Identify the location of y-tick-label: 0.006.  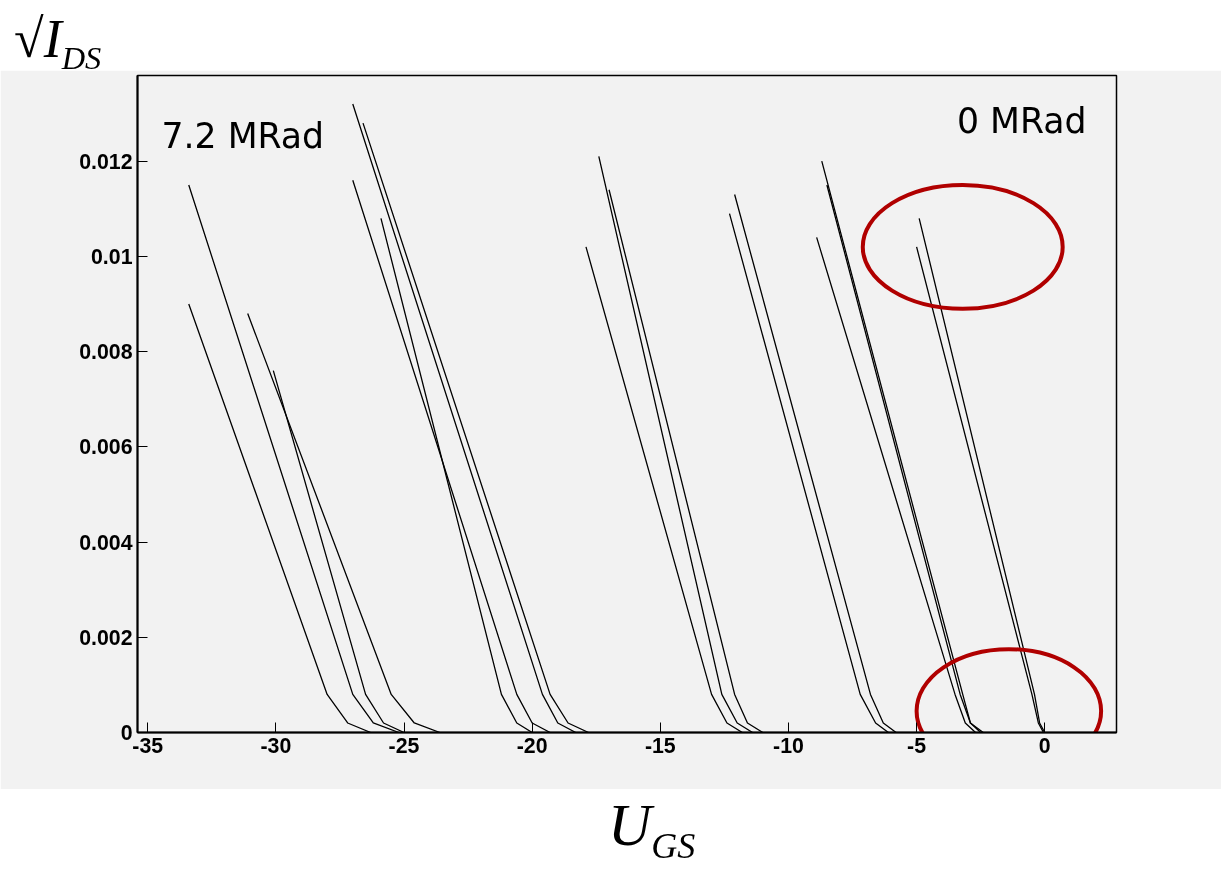
(106, 447).